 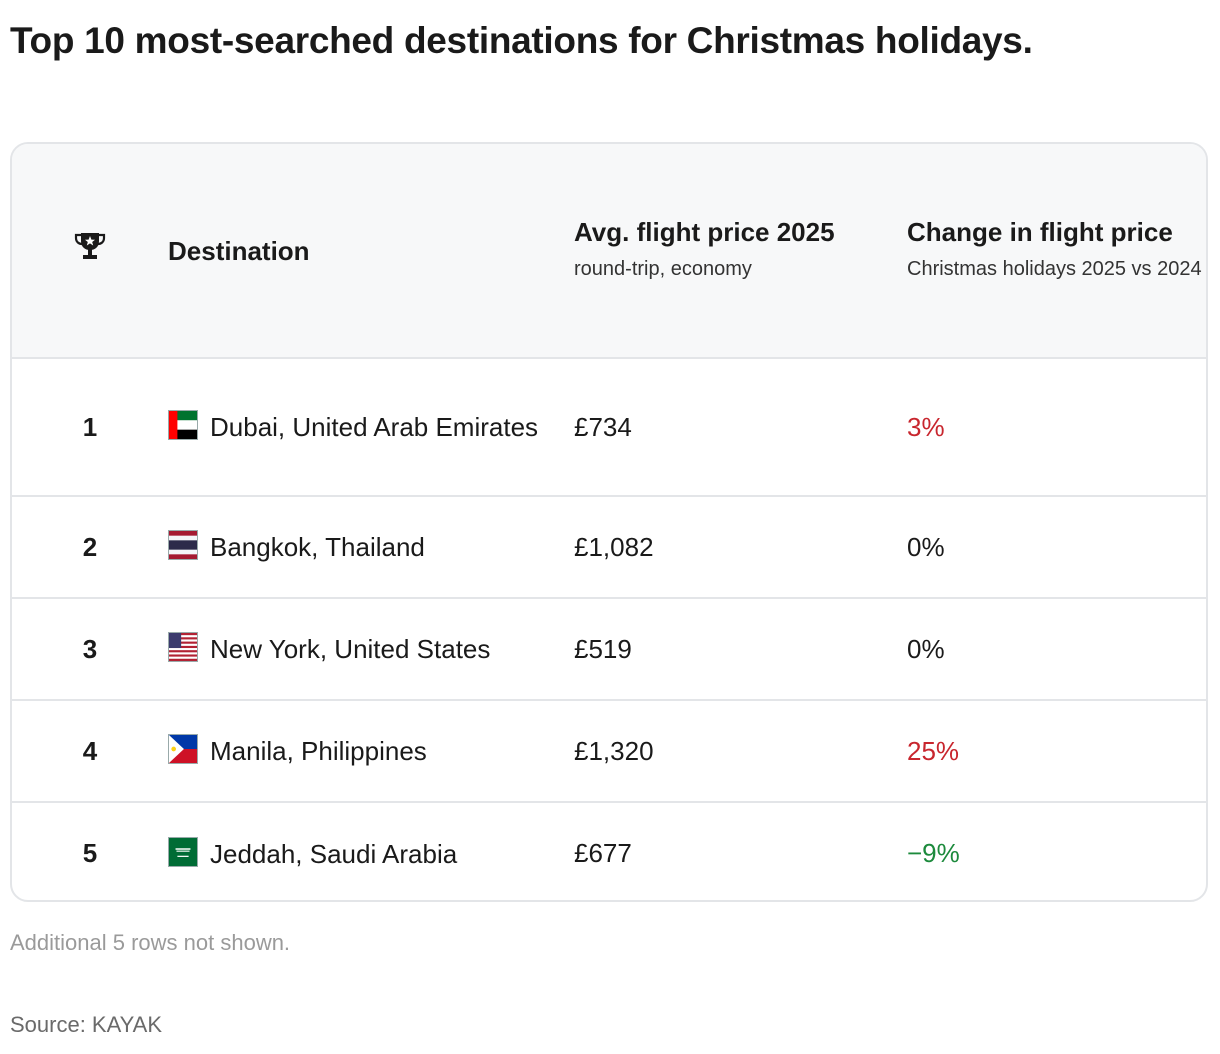 What do you see at coordinates (318, 751) in the screenshot?
I see `destination-name: Manila, Philippines` at bounding box center [318, 751].